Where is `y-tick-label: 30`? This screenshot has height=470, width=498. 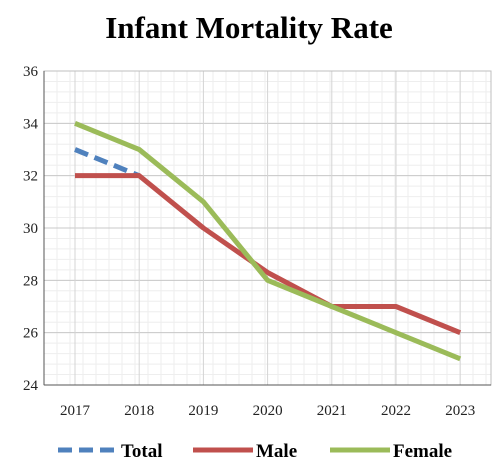 y-tick-label: 30 is located at coordinates (30, 229).